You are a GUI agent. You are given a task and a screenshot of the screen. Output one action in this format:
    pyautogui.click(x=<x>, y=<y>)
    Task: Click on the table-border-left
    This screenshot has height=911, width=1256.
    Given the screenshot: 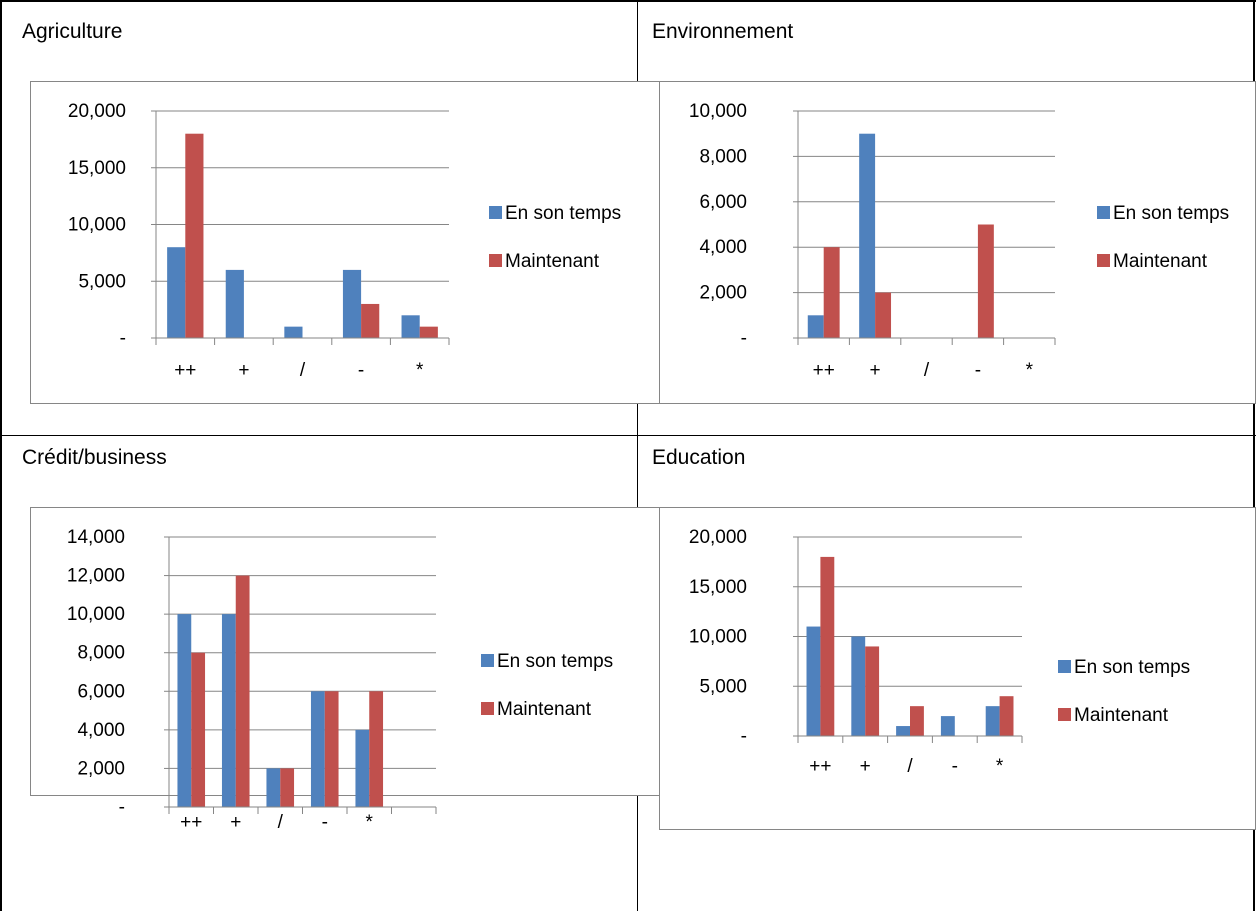 What is the action you would take?
    pyautogui.click(x=1, y=455)
    